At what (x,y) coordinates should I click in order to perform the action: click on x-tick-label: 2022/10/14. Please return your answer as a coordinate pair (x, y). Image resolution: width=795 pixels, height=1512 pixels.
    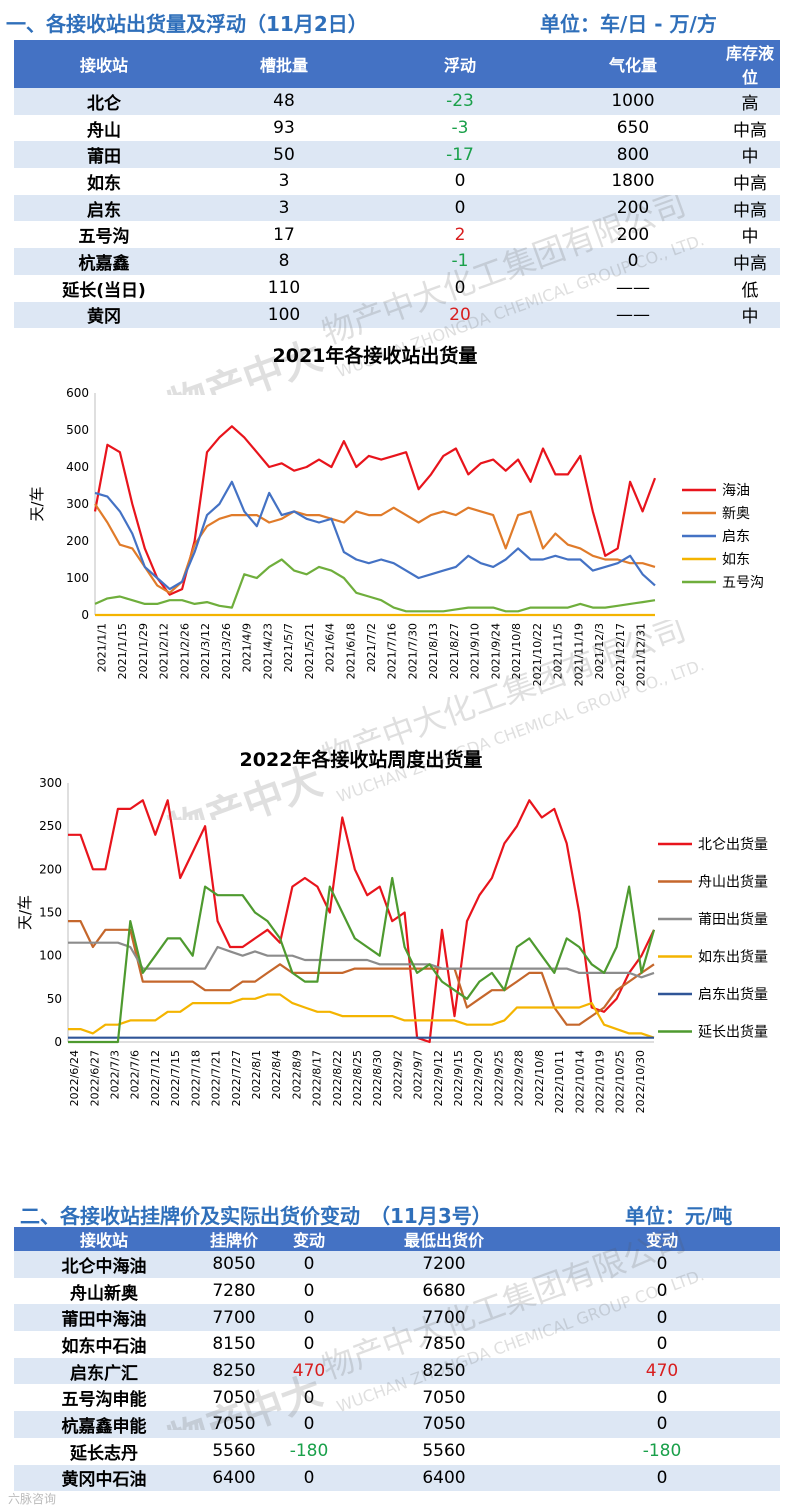
    Looking at the image, I should click on (579, 1081).